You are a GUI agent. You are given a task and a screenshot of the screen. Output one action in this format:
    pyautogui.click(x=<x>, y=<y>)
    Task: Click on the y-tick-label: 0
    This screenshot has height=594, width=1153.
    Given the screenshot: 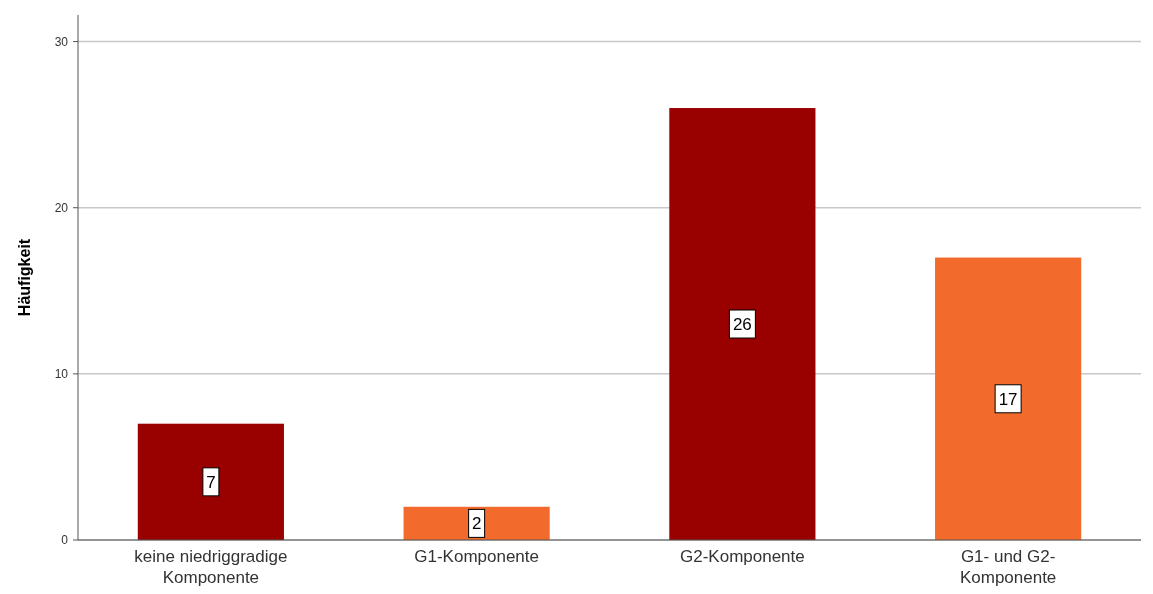 What is the action you would take?
    pyautogui.click(x=65, y=540)
    